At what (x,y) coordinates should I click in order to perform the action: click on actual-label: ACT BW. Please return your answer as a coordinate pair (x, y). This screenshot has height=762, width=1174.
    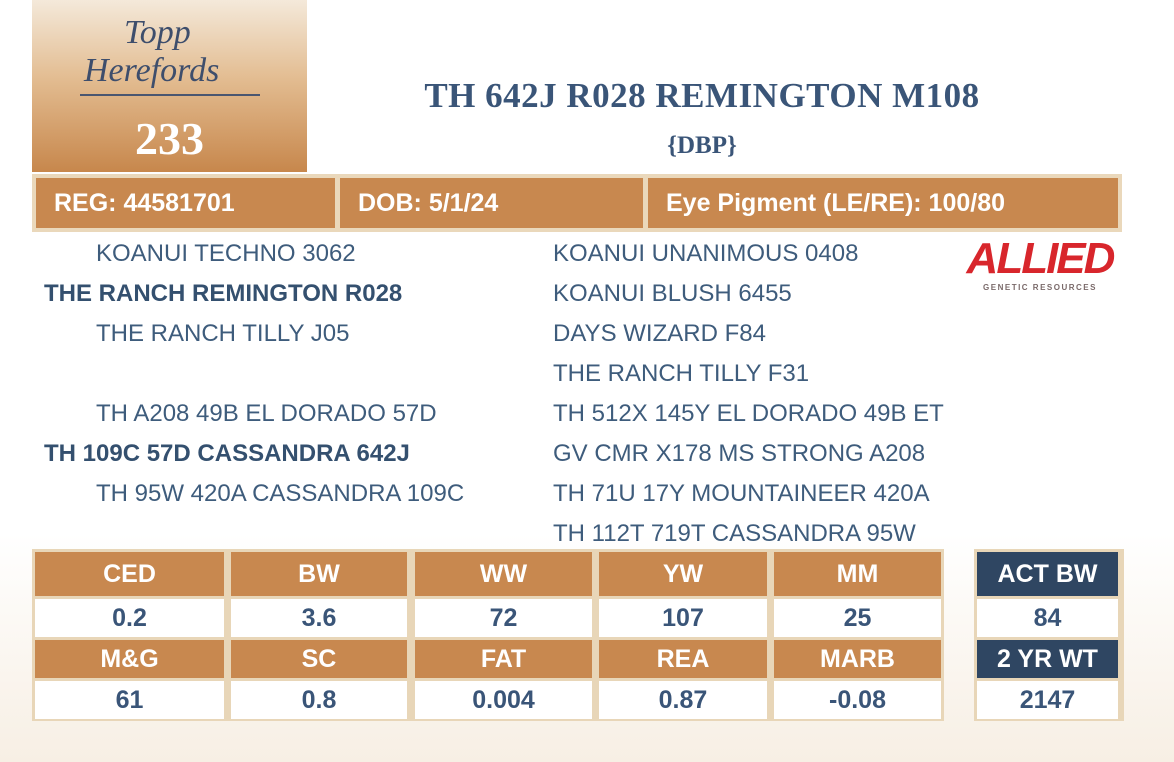
    Looking at the image, I should click on (1047, 574).